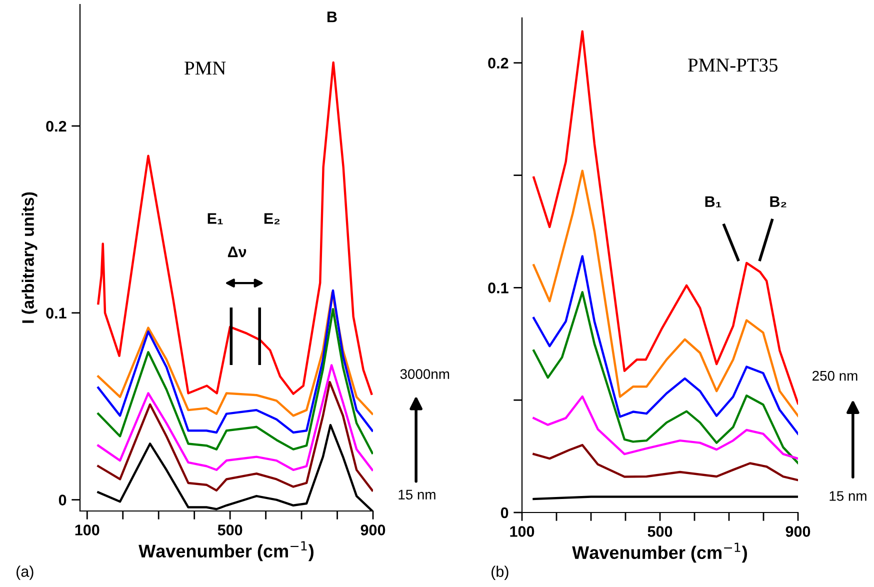 This screenshot has width=874, height=587. Describe the element at coordinates (733, 65) in the screenshot. I see `annotation: PMN-PT35` at that location.